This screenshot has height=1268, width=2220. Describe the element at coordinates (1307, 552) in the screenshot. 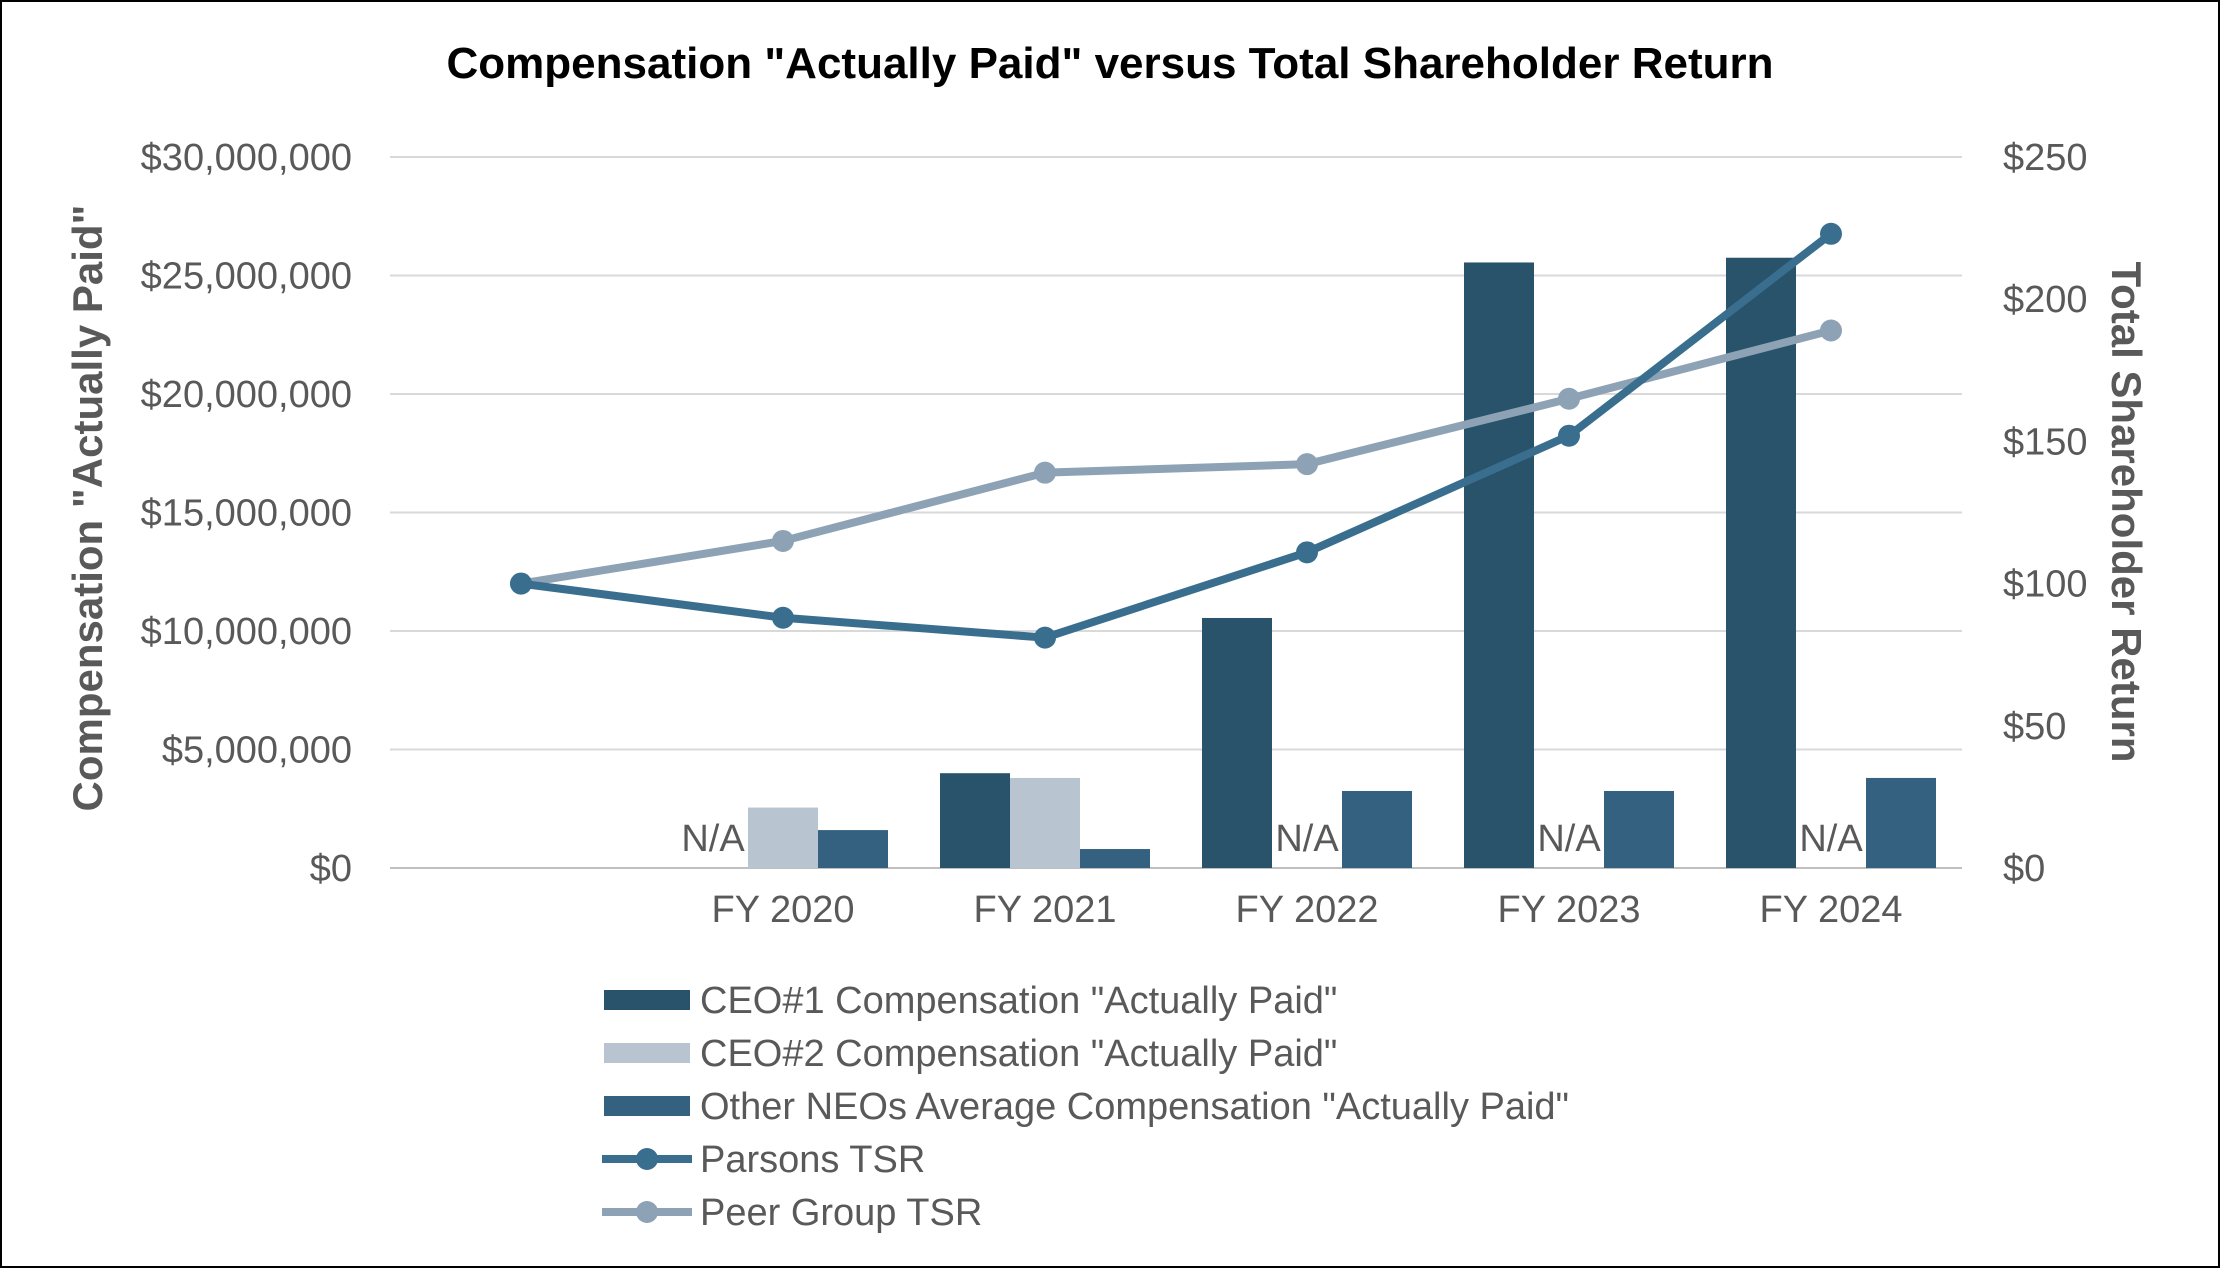

I see `point-parsons-tsr-fy-2022` at that location.